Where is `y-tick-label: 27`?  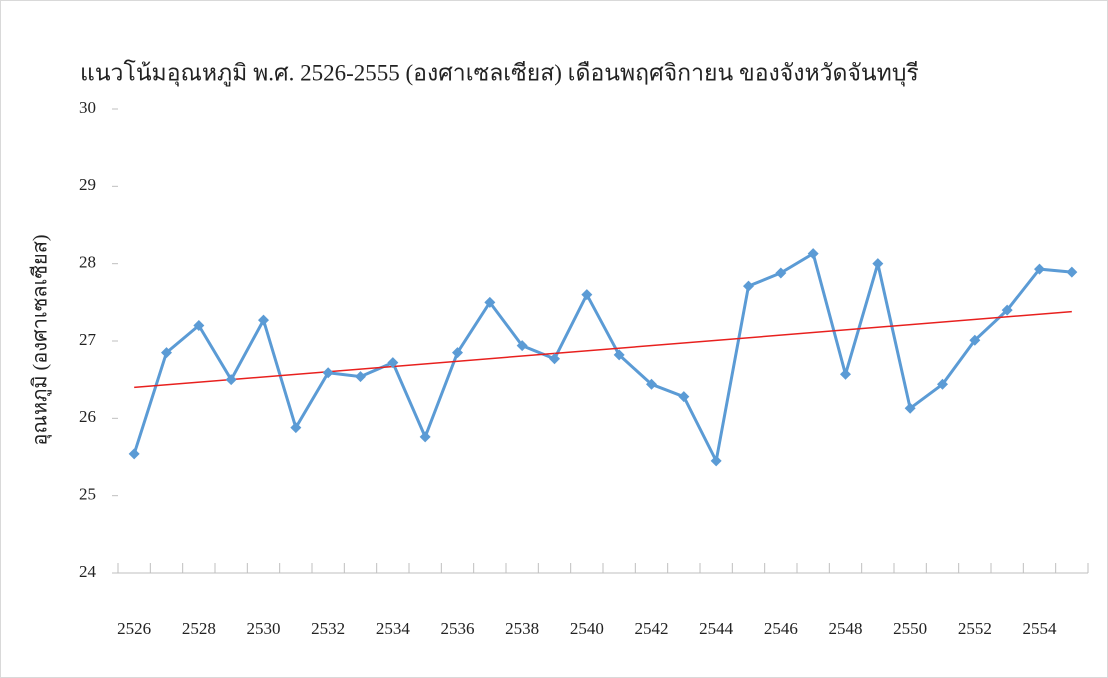 y-tick-label: 27 is located at coordinates (88, 339).